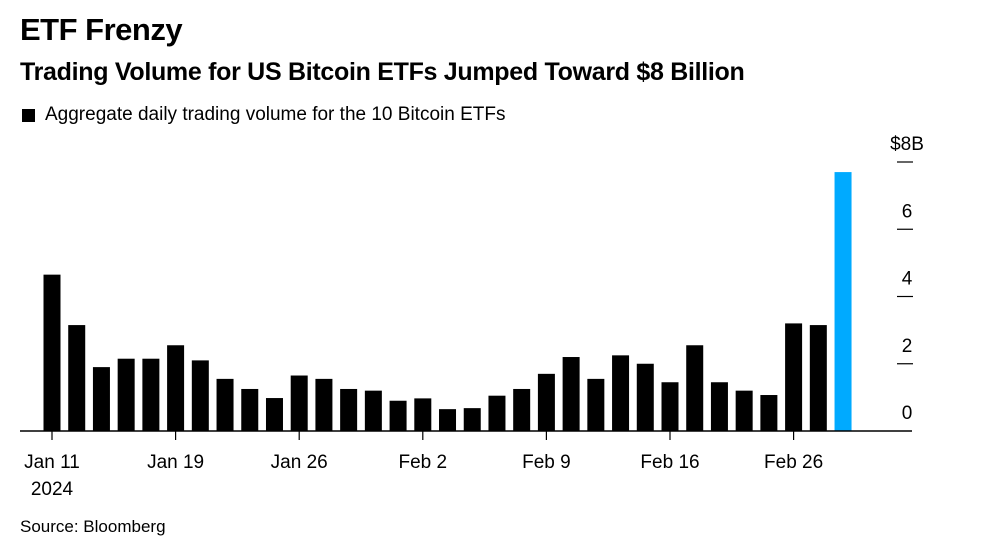 This screenshot has height=558, width=982. I want to click on x-tick-label: Feb 2, so click(423, 462).